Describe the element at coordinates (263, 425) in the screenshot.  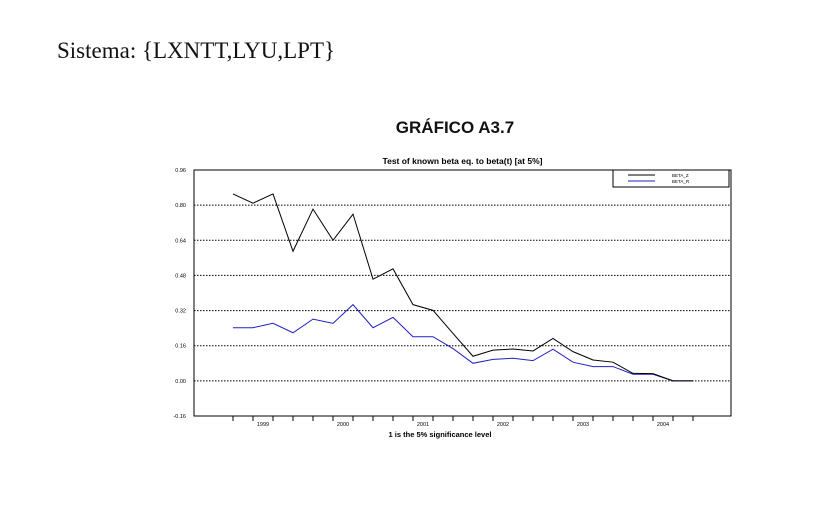
I see `x-tick-label: 1999` at that location.